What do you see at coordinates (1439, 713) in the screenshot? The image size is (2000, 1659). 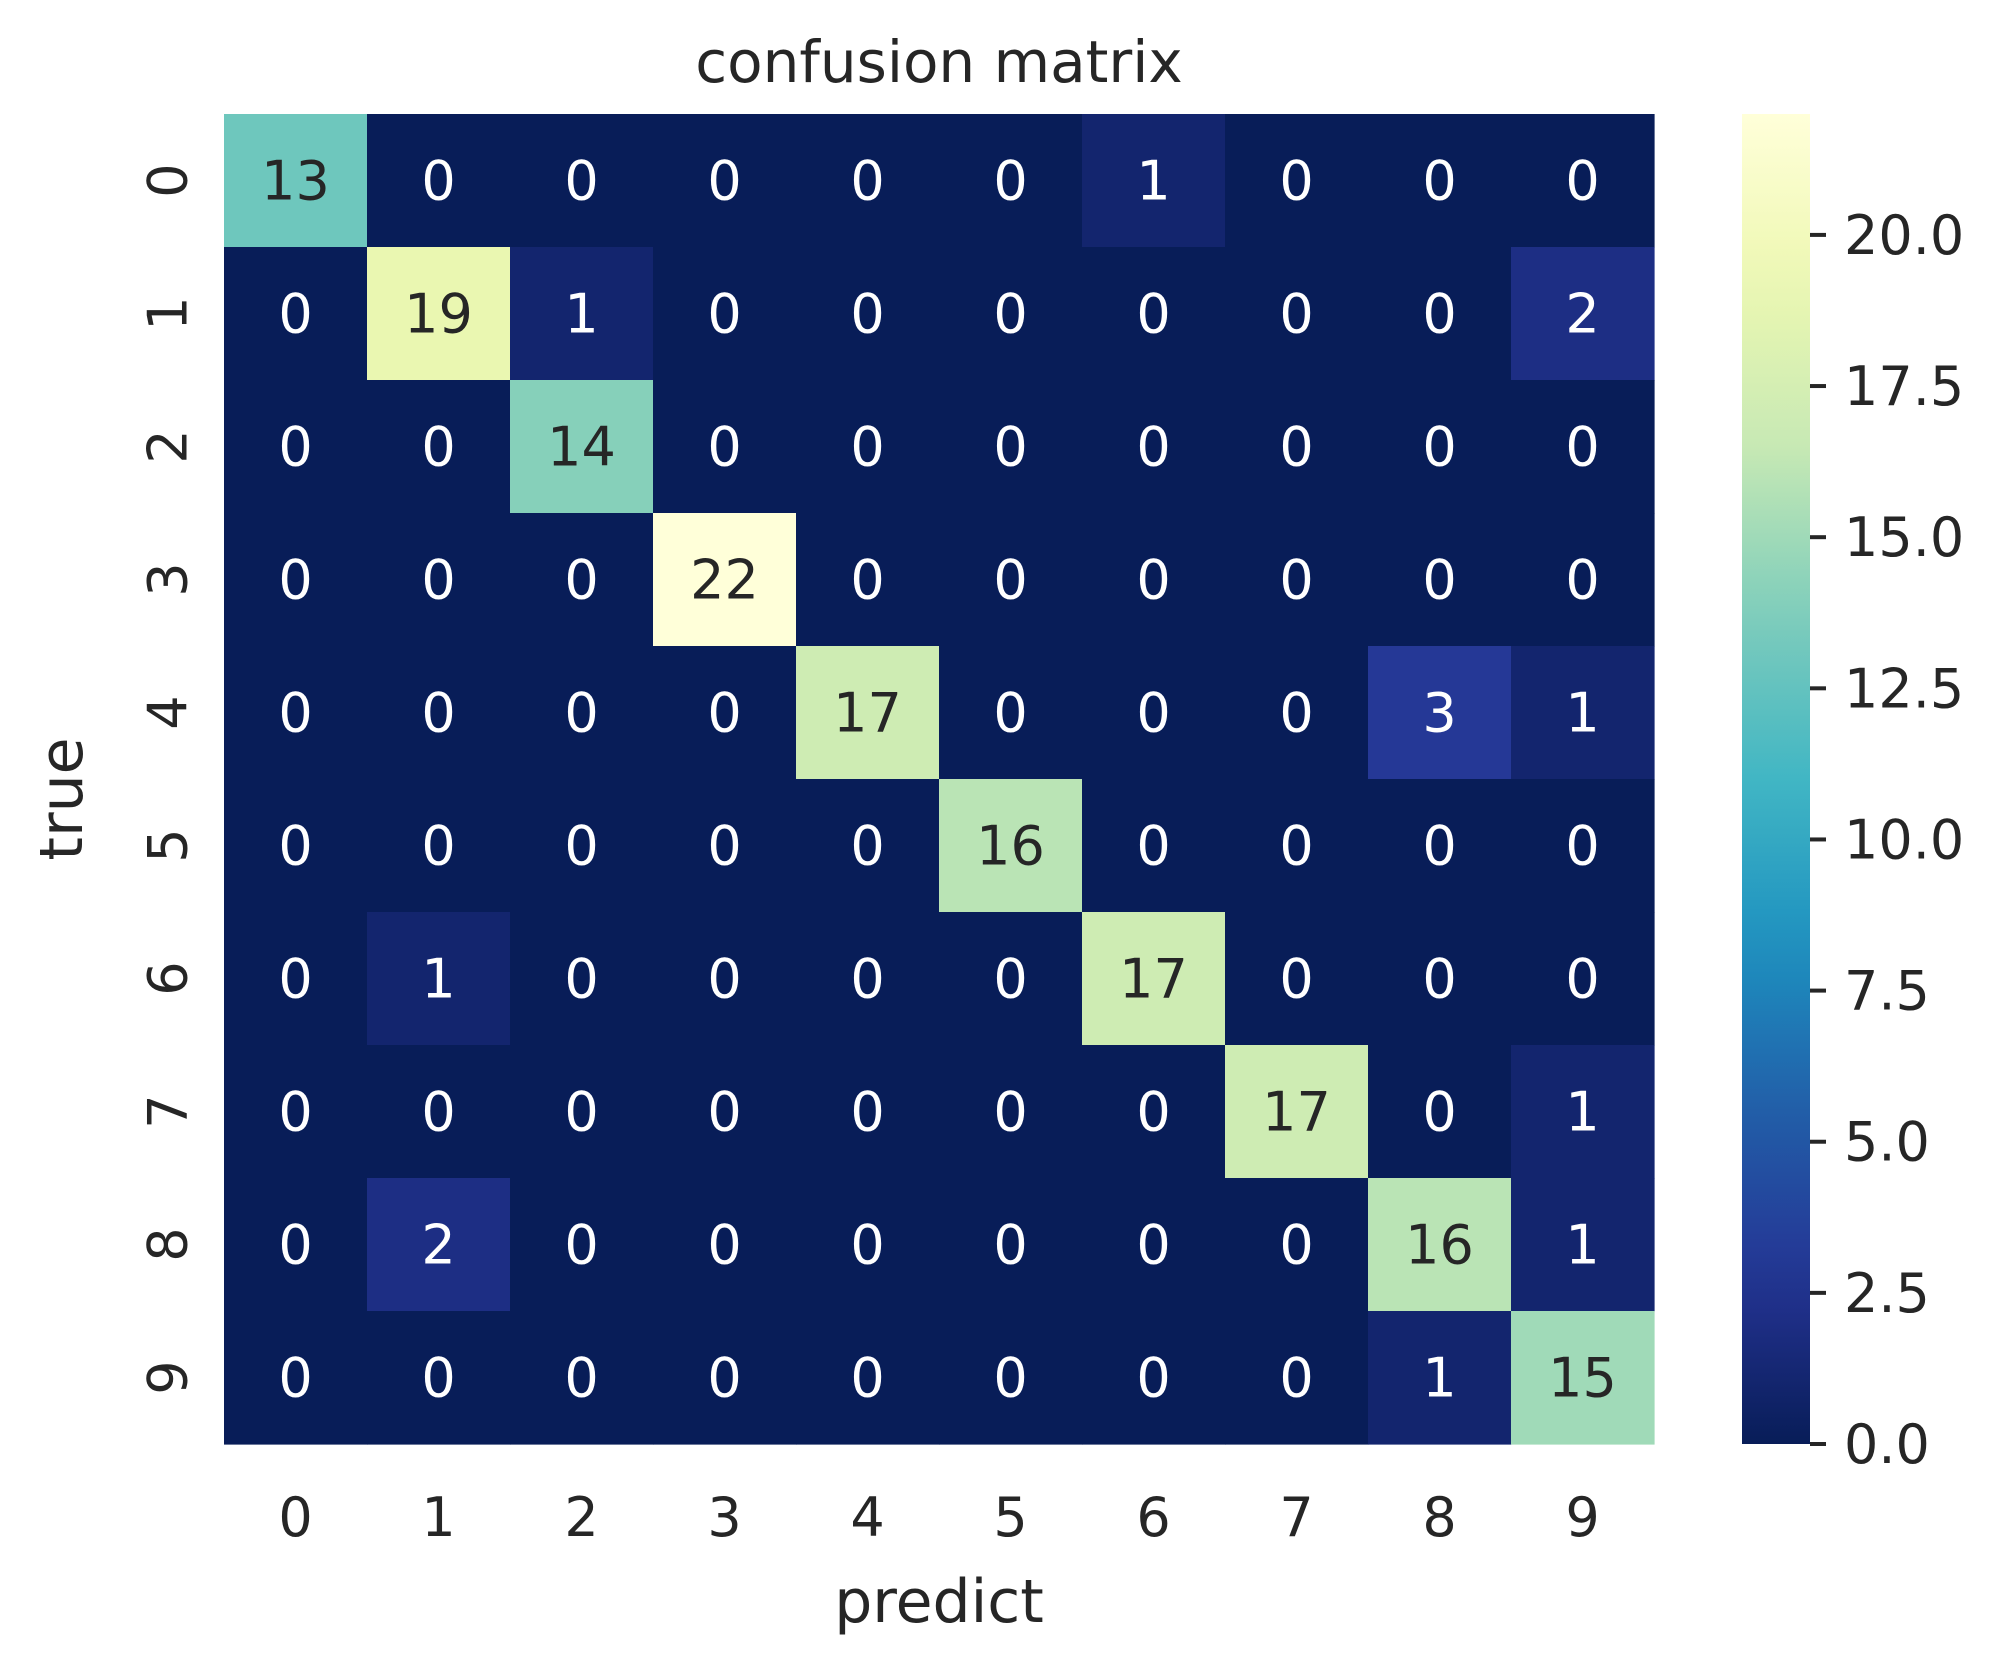 I see `cell-value-label: 3` at bounding box center [1439, 713].